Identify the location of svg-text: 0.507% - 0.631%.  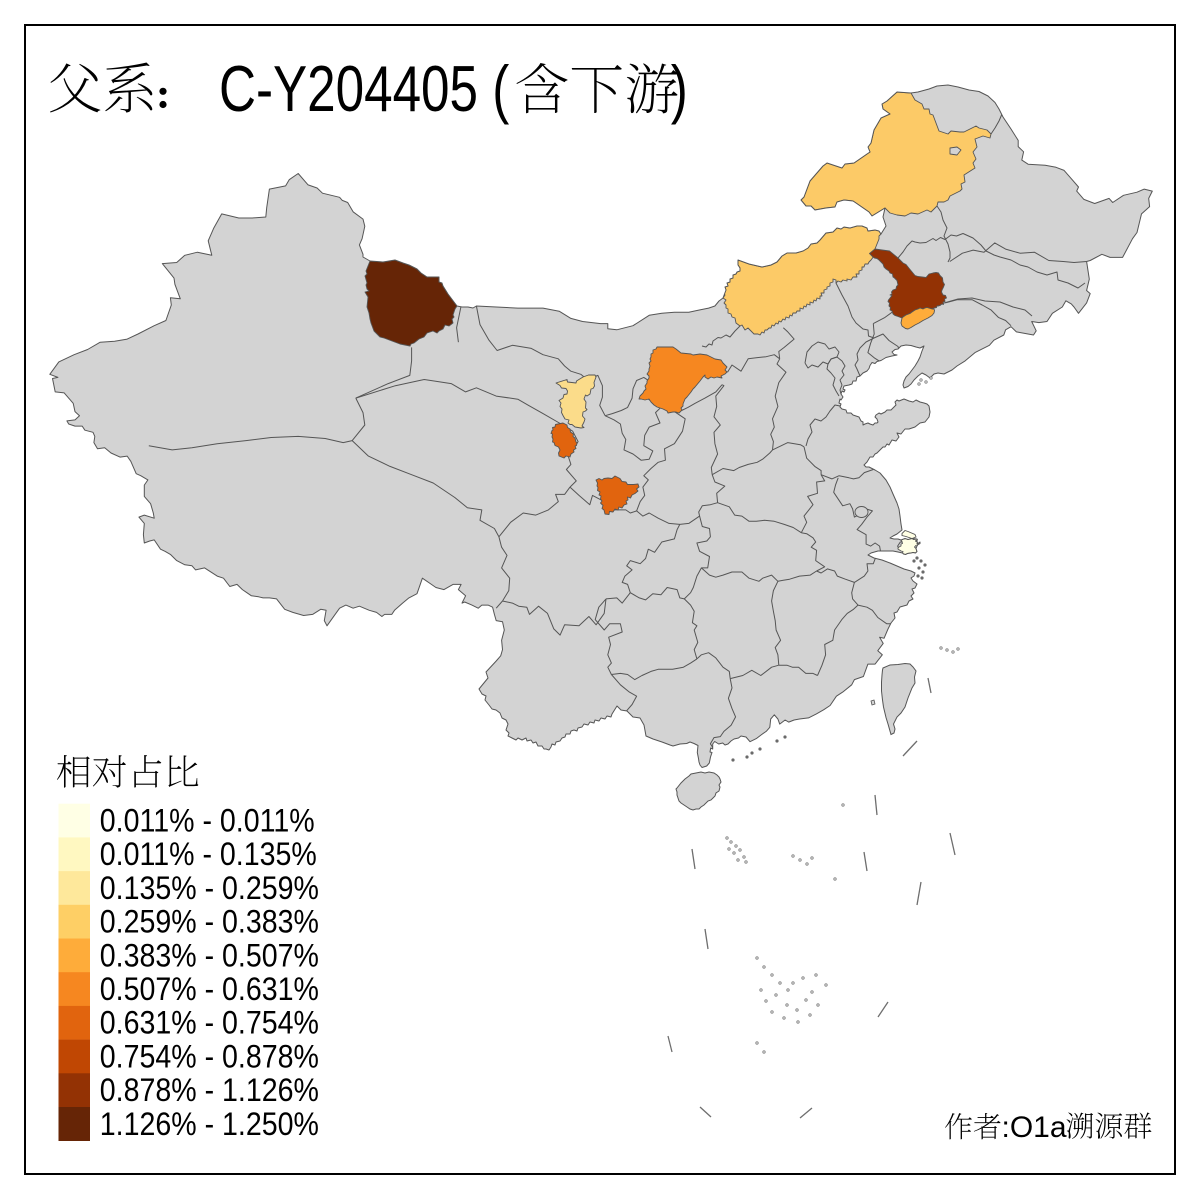
(209, 988).